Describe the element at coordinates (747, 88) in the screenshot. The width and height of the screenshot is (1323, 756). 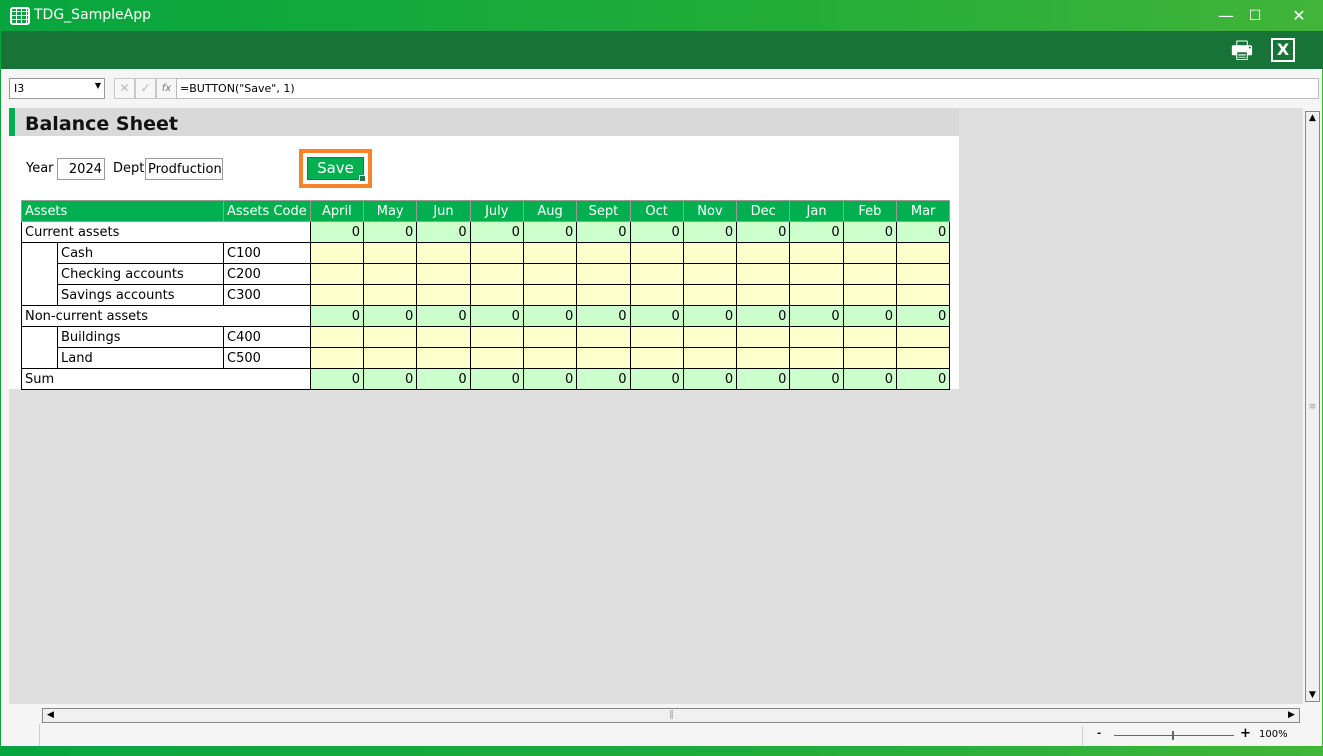
I see `formula-input: =BUTTON("Save", 1)` at that location.